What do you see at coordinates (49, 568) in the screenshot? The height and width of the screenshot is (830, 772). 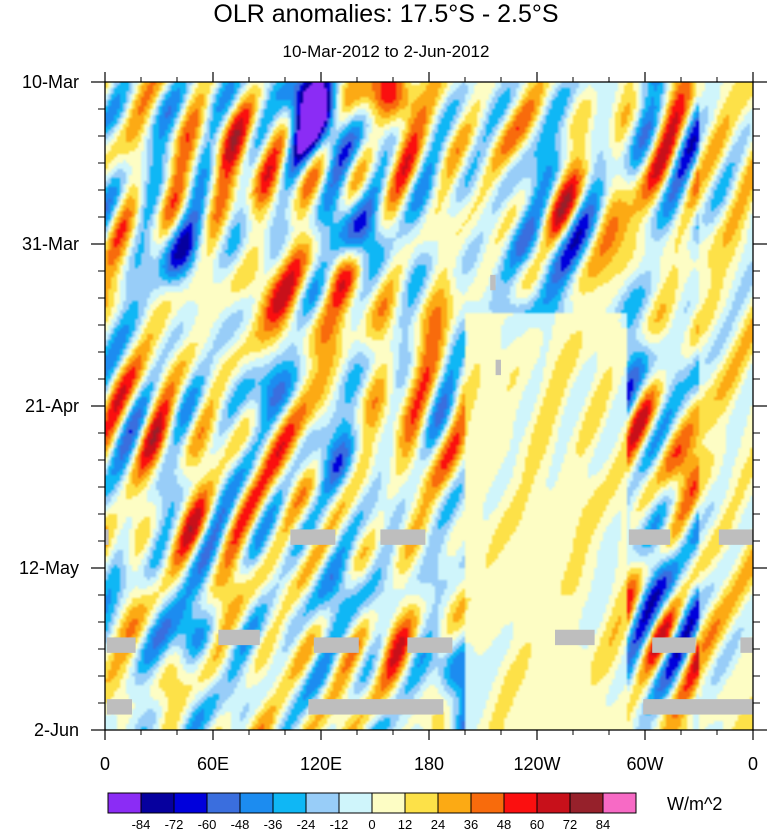 I see `y-tick-label: 12-May` at bounding box center [49, 568].